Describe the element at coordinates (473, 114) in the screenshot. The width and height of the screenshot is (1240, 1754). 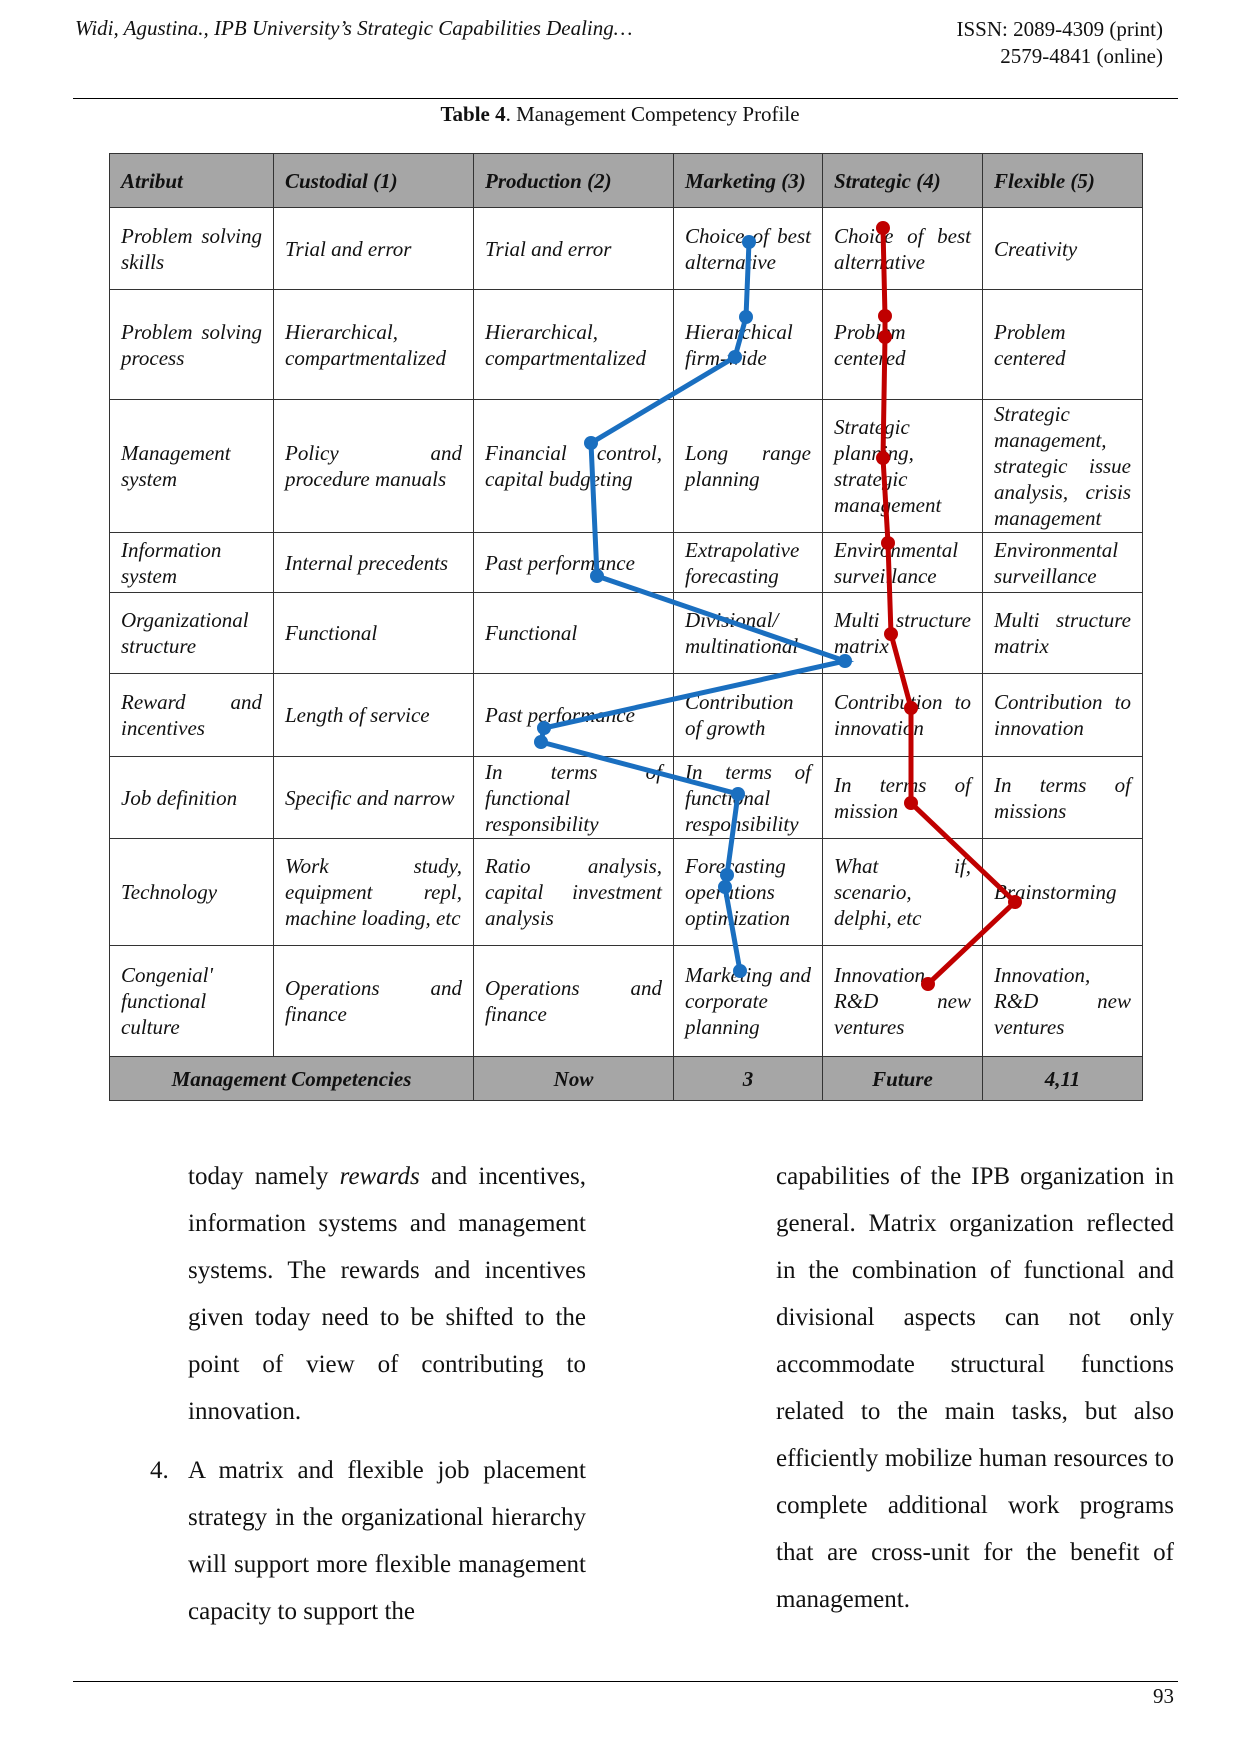
I see `caption-label: Table 4` at that location.